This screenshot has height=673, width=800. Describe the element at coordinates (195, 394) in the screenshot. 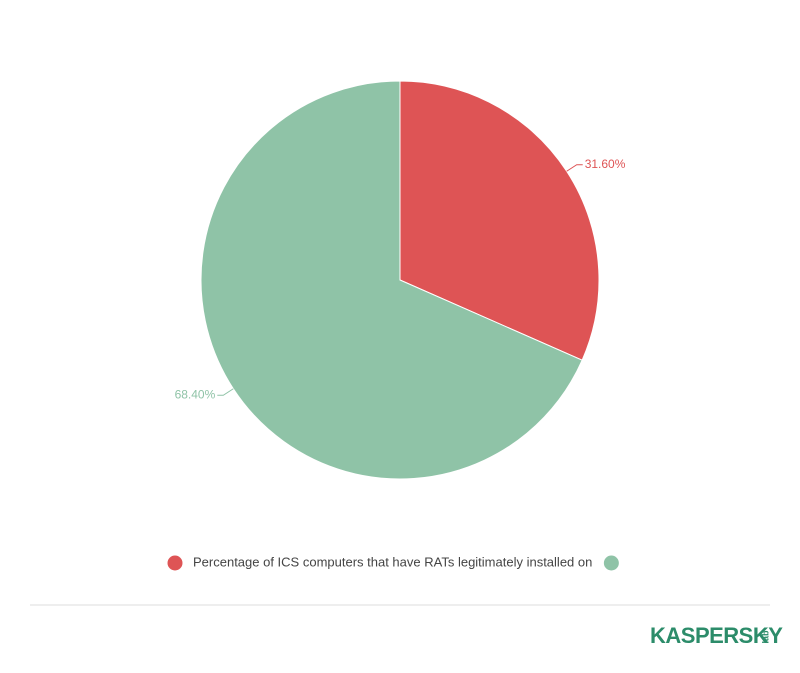

I see `data-label: 68.40%` at that location.